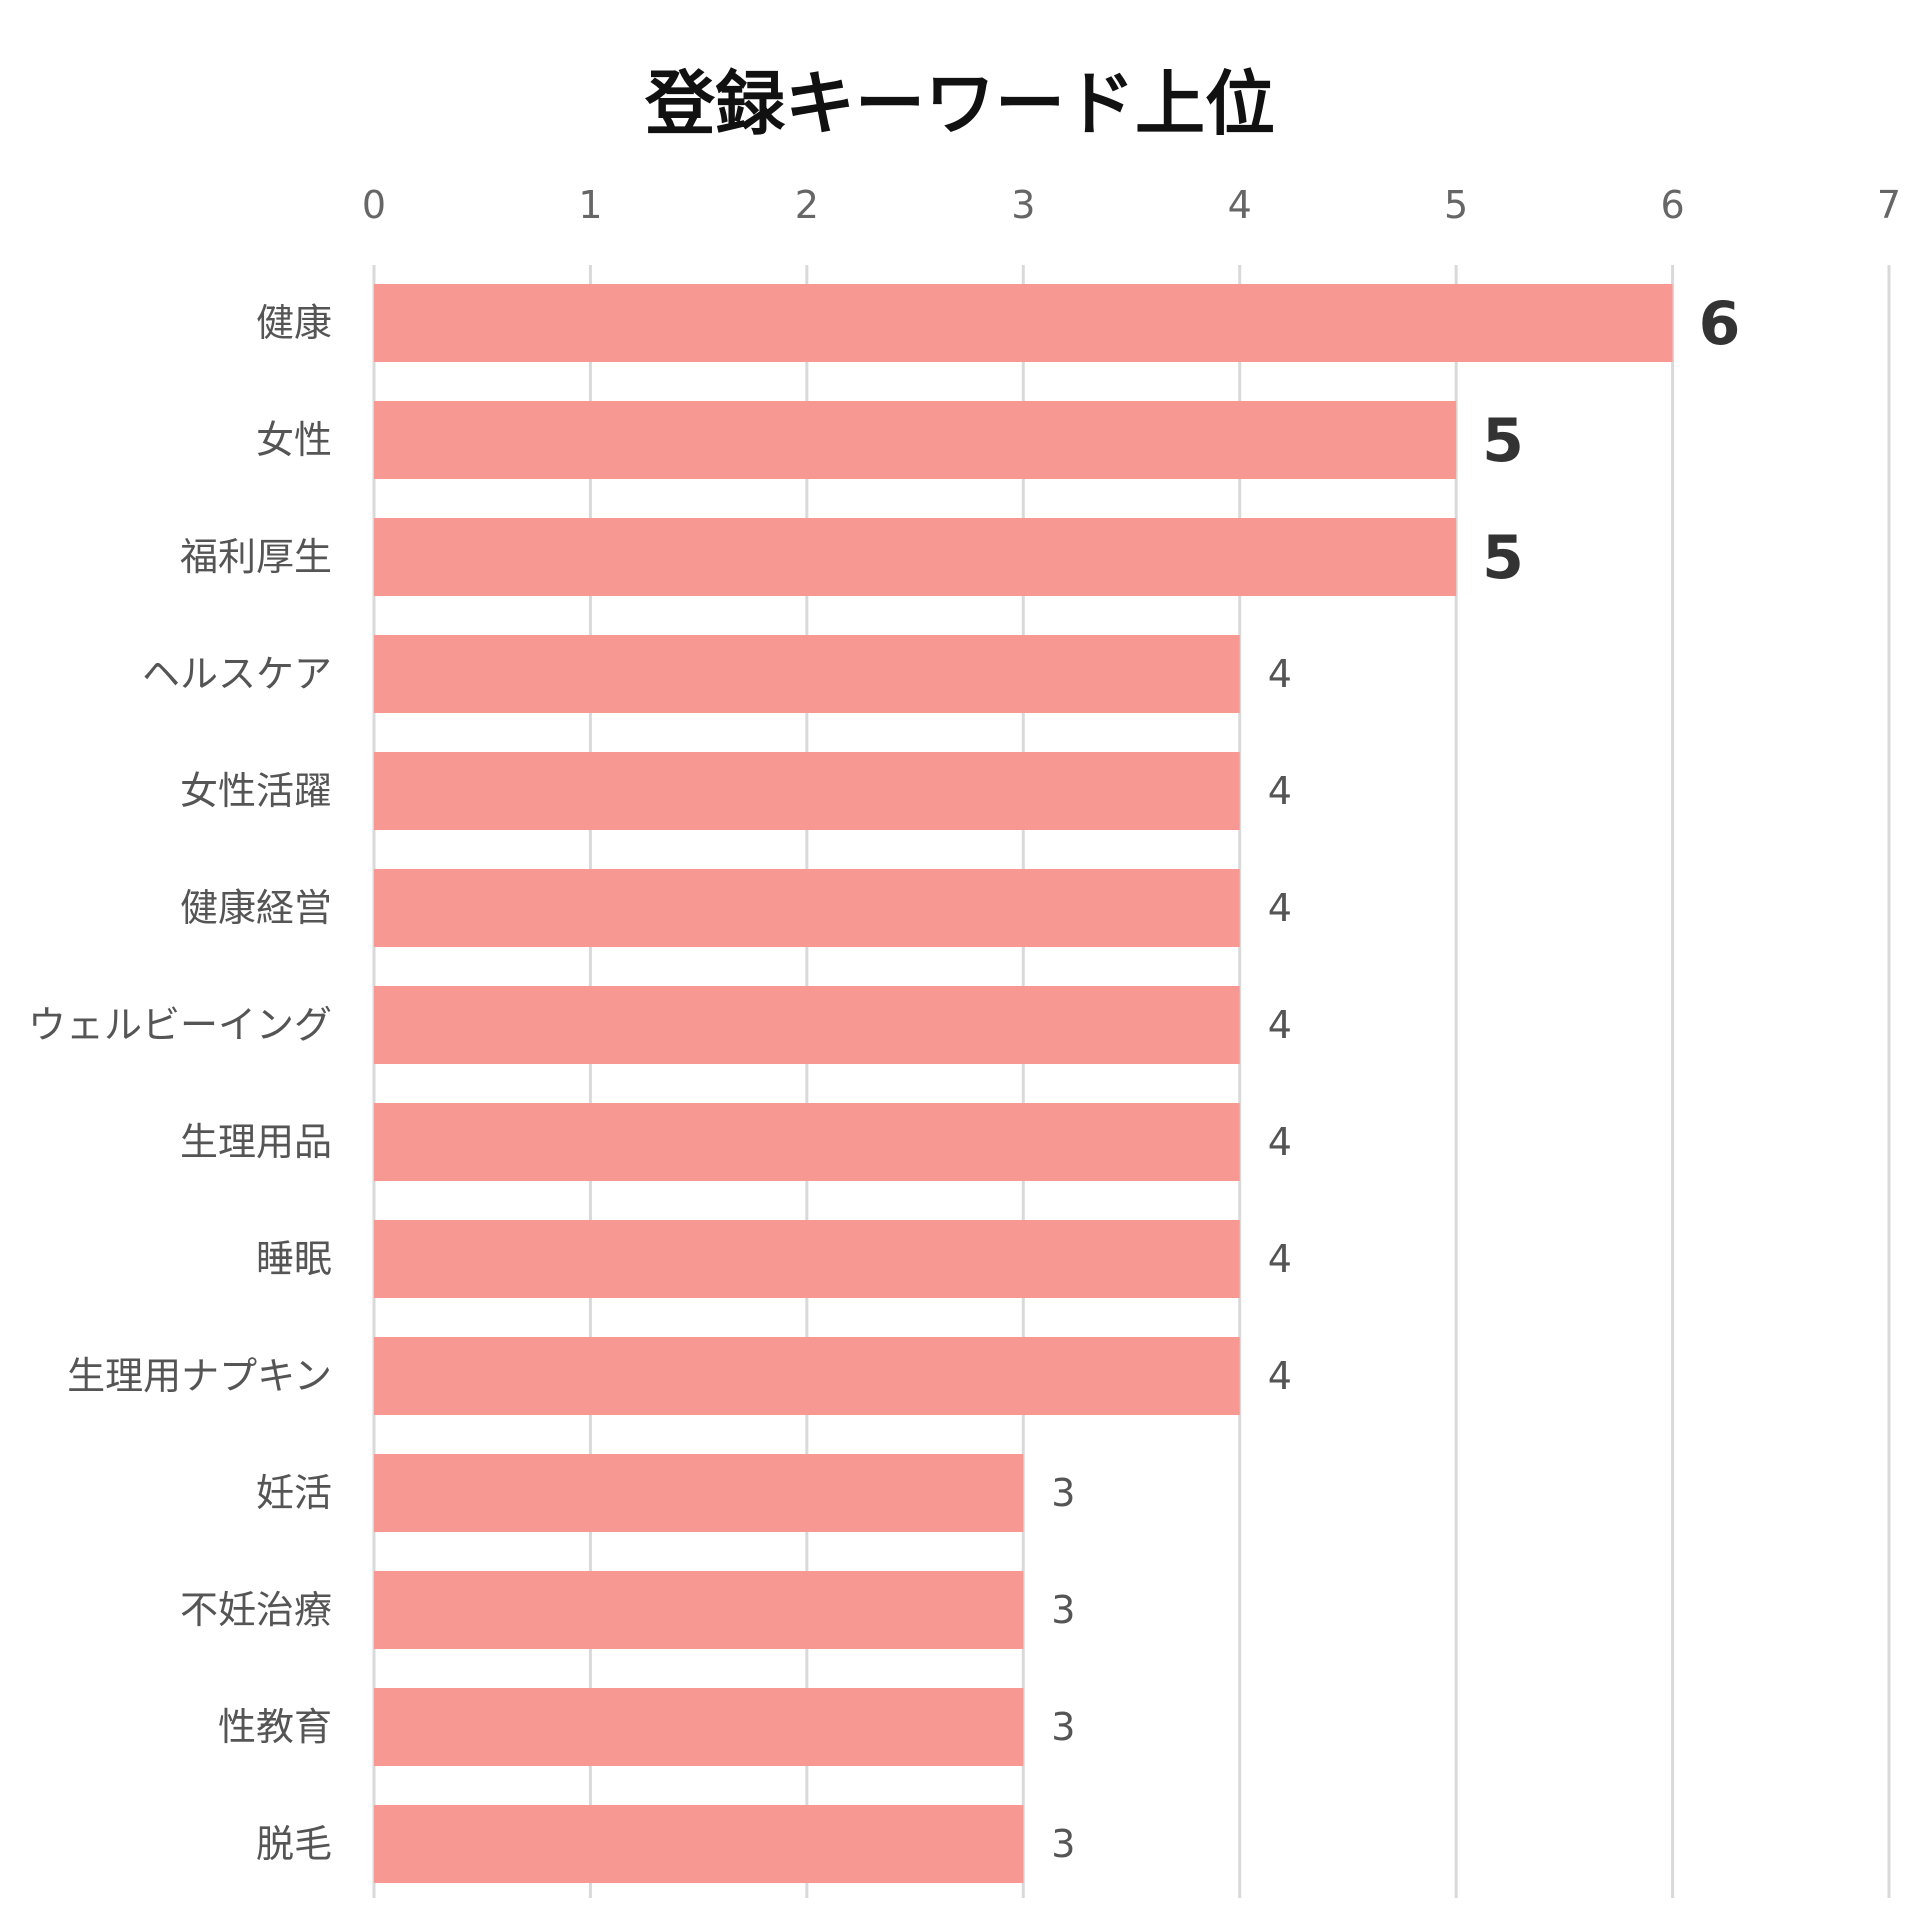 The height and width of the screenshot is (1920, 1920). I want to click on category-label: 生理用品, so click(256, 1142).